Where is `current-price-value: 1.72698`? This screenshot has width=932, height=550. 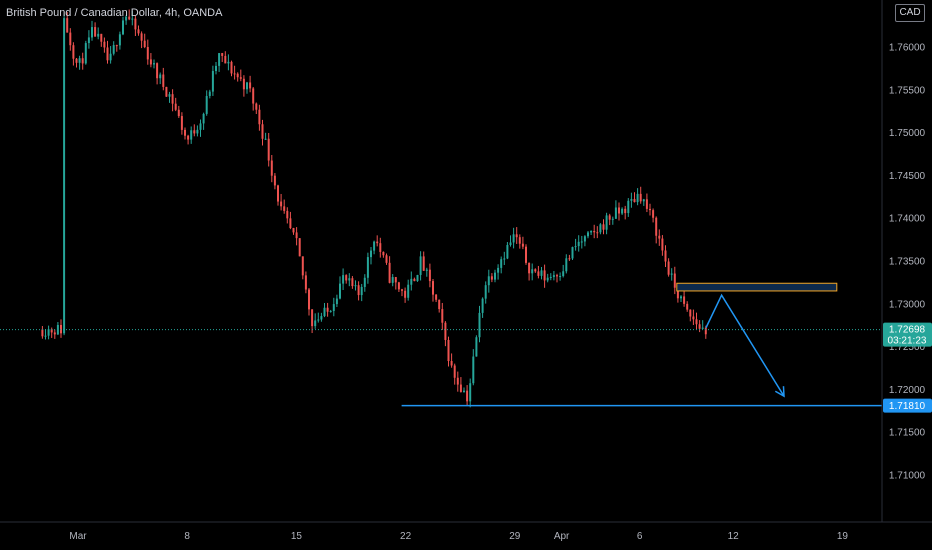 current-price-value: 1.72698 is located at coordinates (907, 330).